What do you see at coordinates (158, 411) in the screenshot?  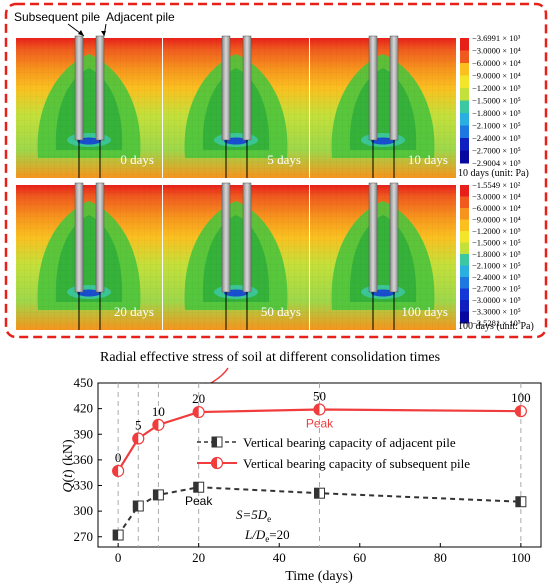 I see `point-day-label: 10` at bounding box center [158, 411].